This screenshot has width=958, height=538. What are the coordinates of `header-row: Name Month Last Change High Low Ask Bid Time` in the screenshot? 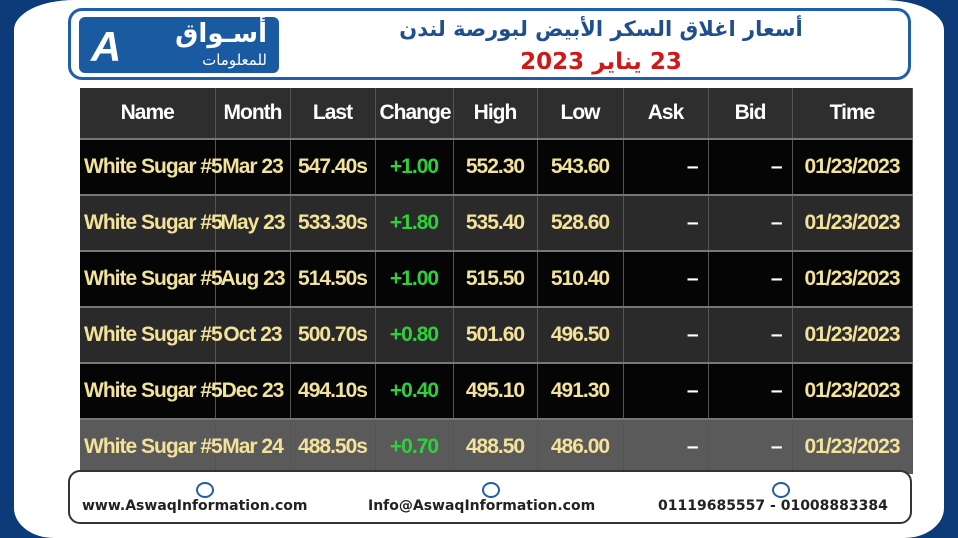 It's located at (496, 113).